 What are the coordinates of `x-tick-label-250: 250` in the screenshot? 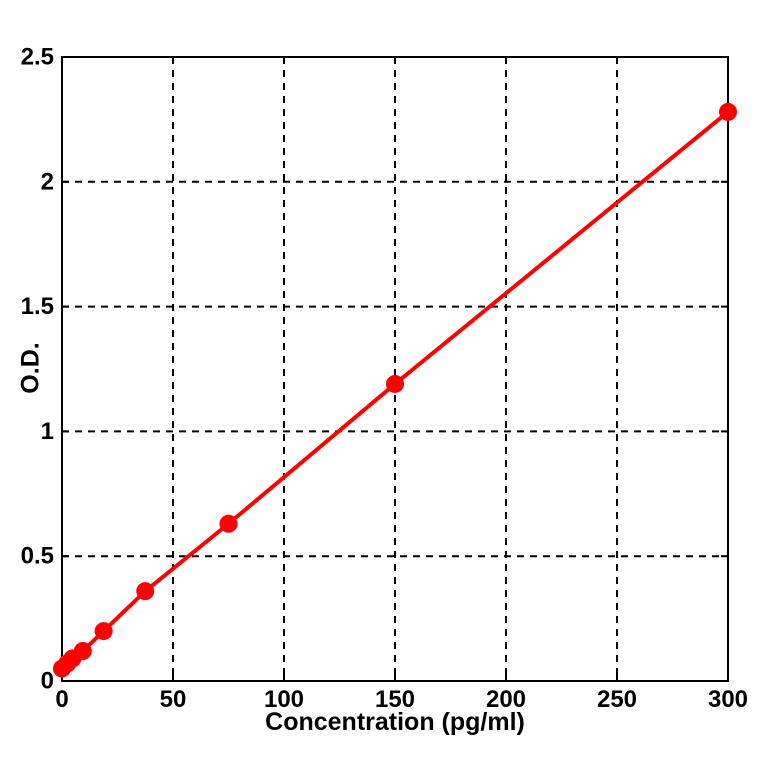 It's located at (617, 699).